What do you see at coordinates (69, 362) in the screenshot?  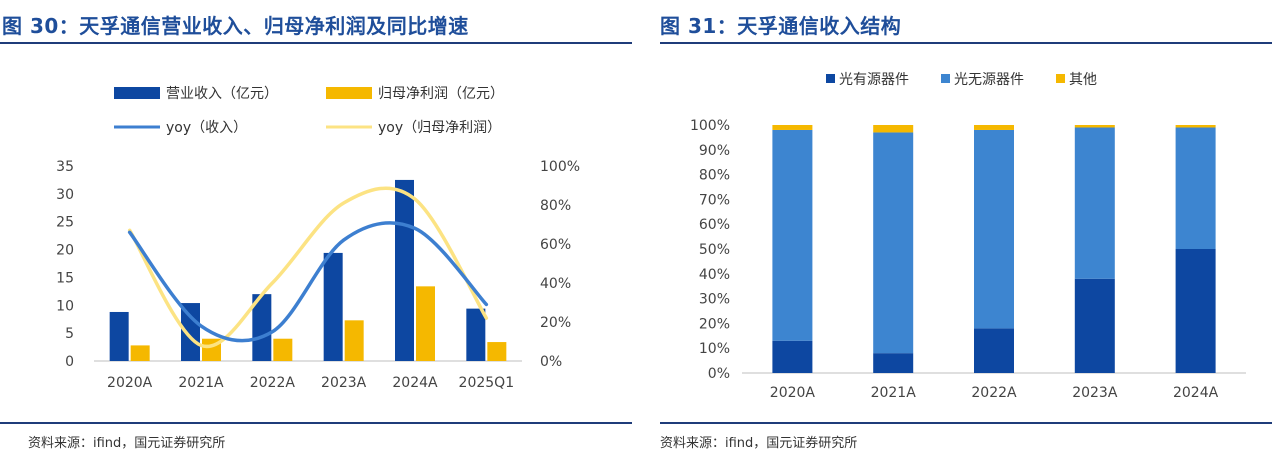 I see `y-left-tick-label: 0` at bounding box center [69, 362].